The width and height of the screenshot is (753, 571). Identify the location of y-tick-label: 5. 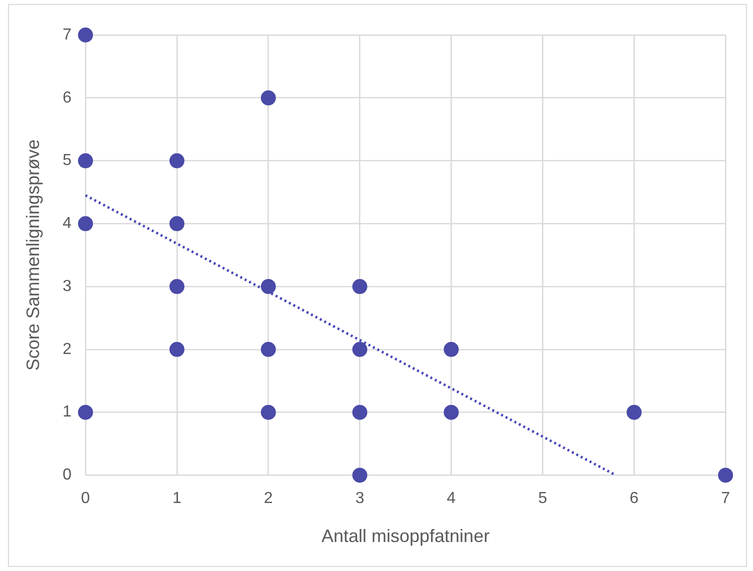
(67, 161).